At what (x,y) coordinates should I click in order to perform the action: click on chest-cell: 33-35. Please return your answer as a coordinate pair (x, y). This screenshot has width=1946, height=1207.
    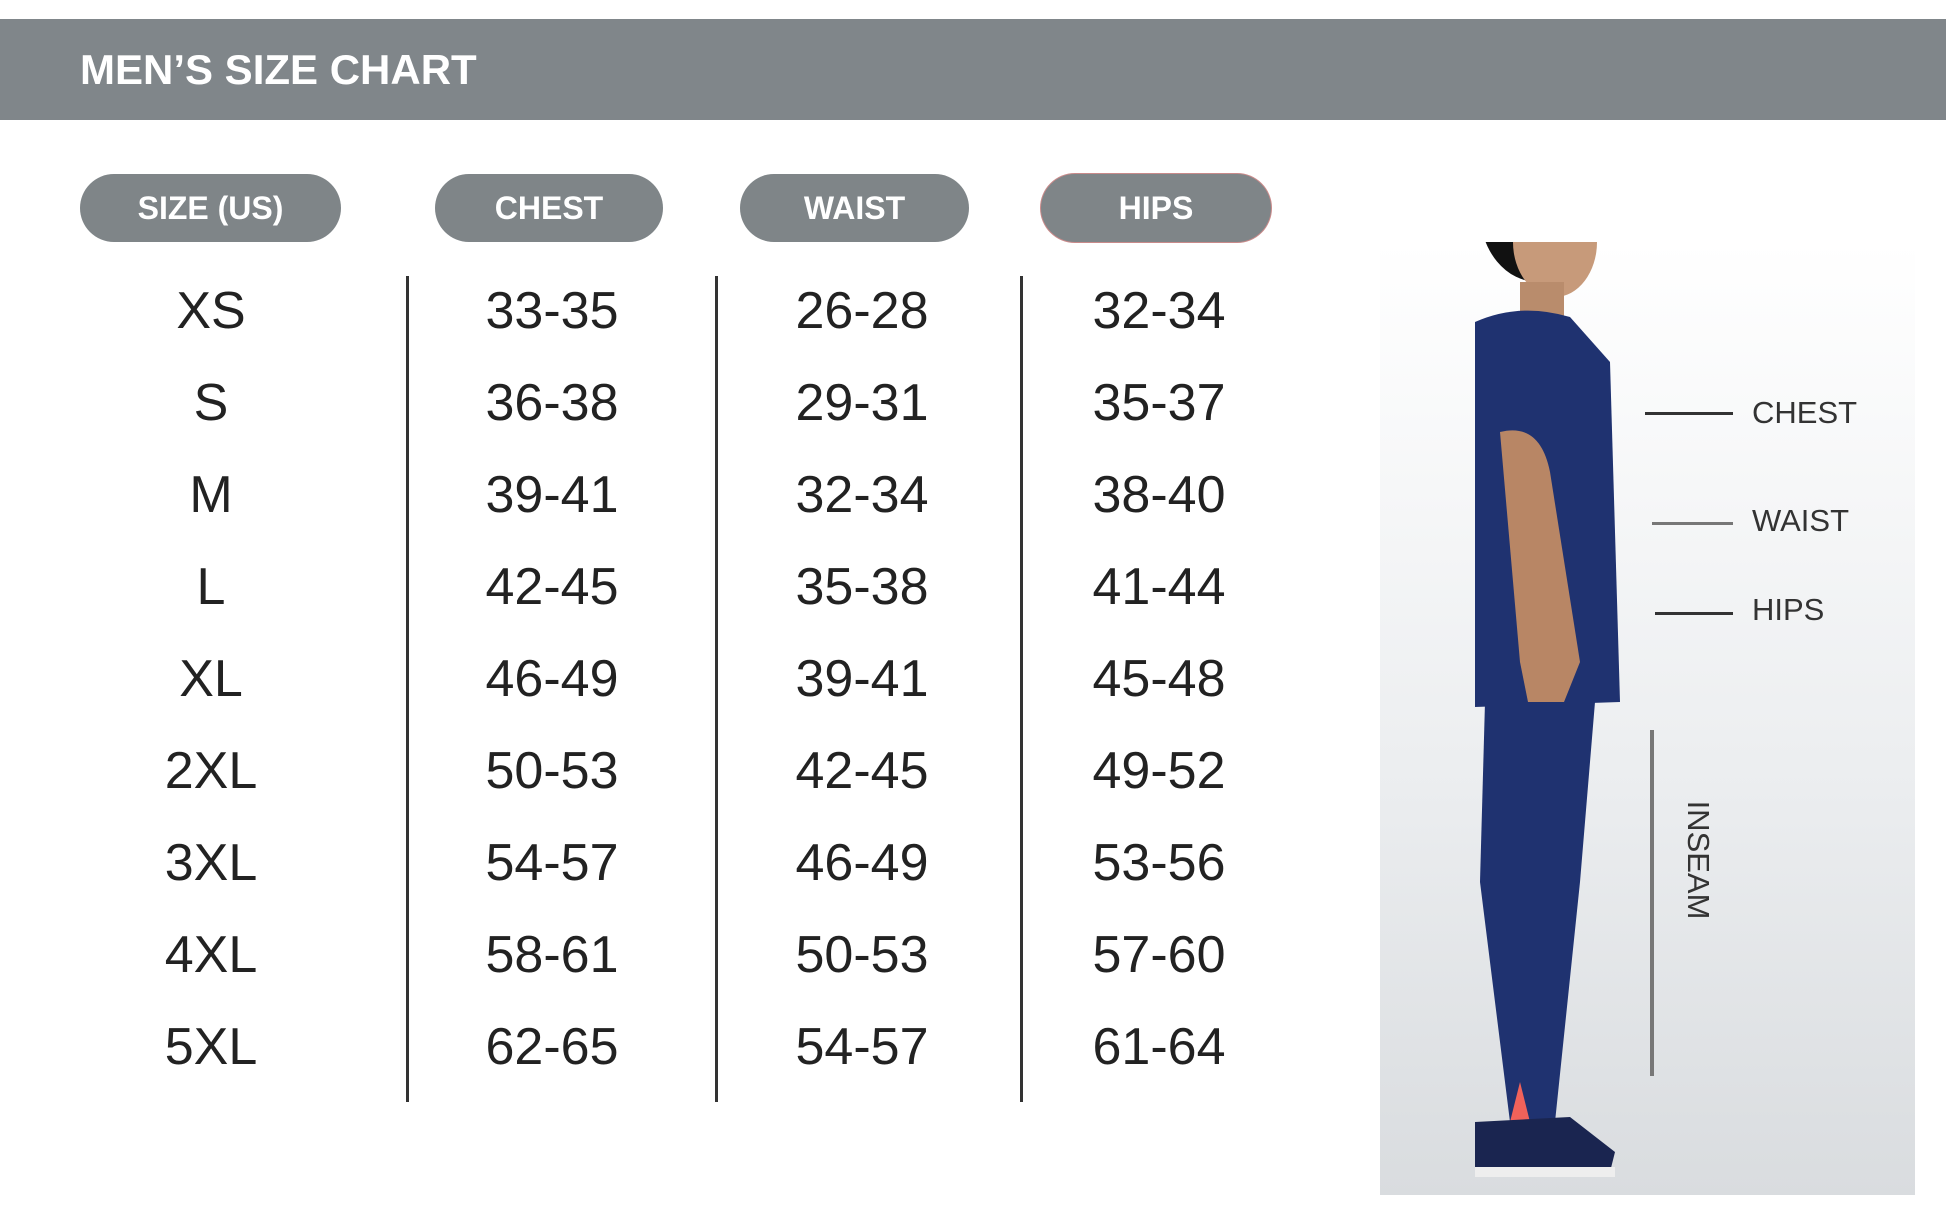
    Looking at the image, I should click on (552, 311).